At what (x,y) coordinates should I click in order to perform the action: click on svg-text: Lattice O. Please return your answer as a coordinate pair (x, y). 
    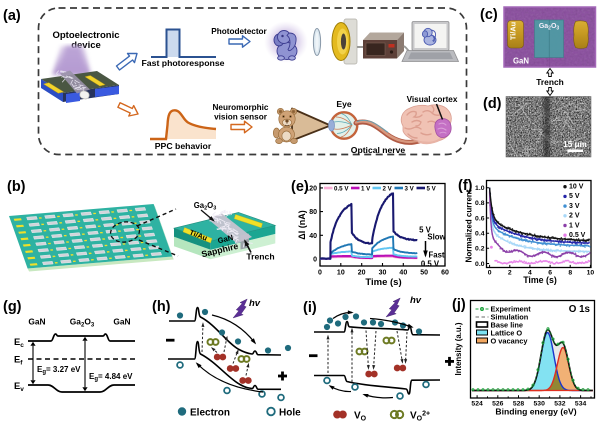
    Looking at the image, I should click on (507, 333).